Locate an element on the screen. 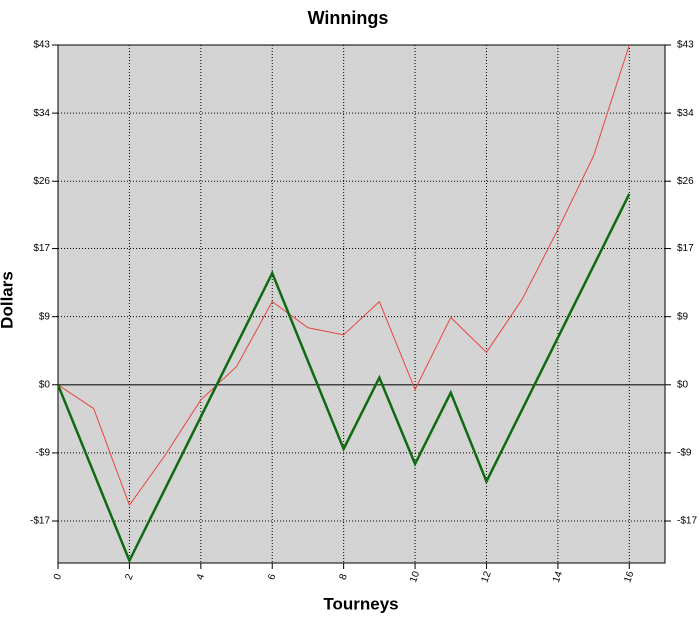 The width and height of the screenshot is (700, 620). x-tick-label: 6 is located at coordinates (272, 576).